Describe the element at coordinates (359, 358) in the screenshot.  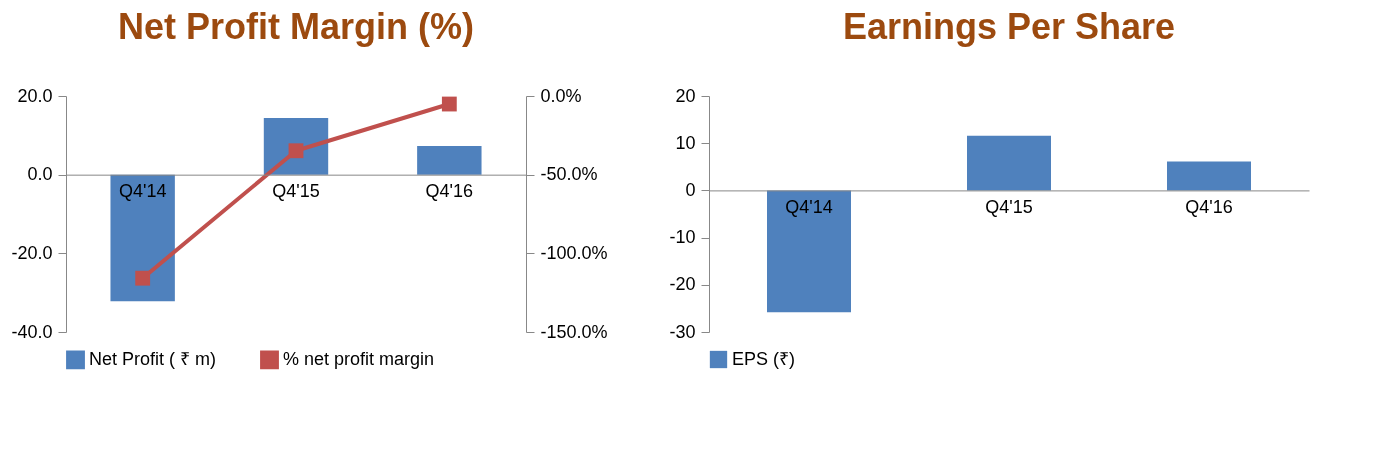
I see `legend-label: % net profit margin` at that location.